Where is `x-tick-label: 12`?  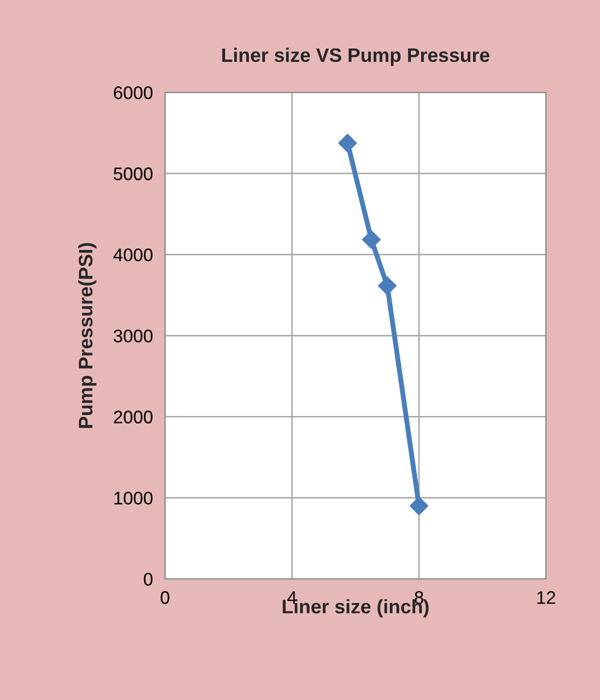
x-tick-label: 12 is located at coordinates (546, 597).